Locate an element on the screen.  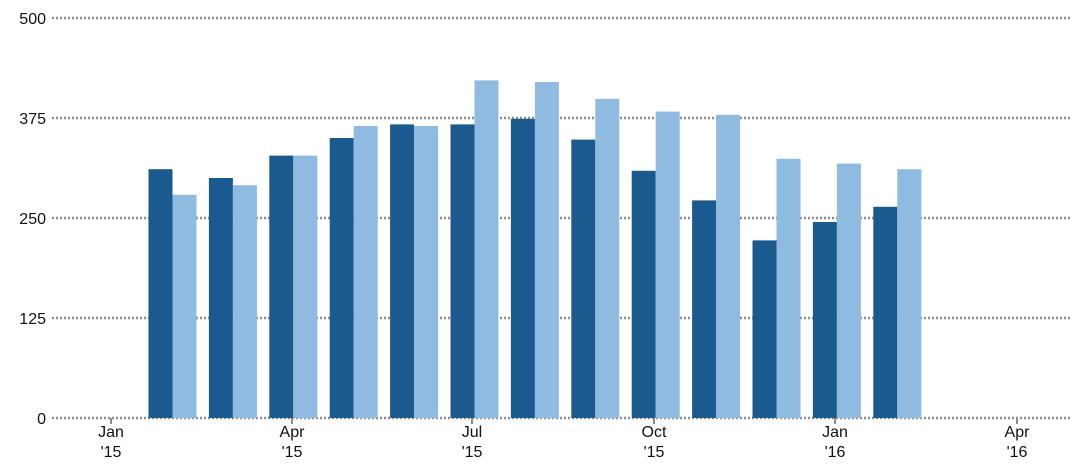
y-axis-ticks: 0 125 250 375 500 is located at coordinates (32, 219).